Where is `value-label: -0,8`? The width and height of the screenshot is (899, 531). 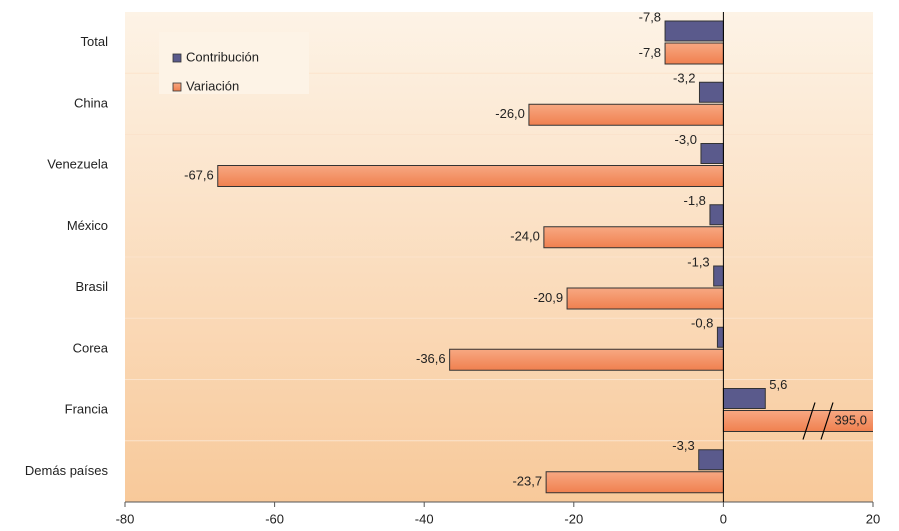 value-label: -0,8 is located at coordinates (702, 323).